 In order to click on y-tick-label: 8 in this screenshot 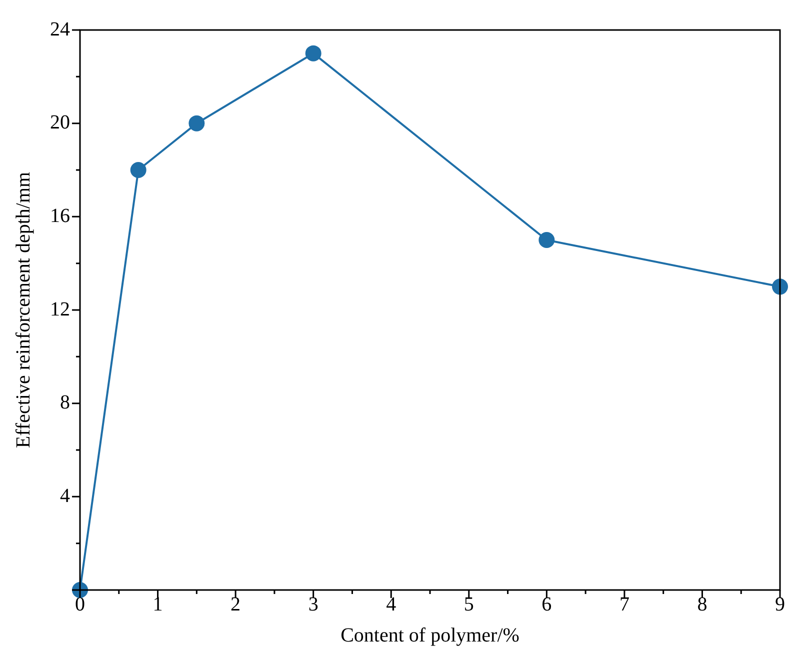, I will do `click(65, 403)`.